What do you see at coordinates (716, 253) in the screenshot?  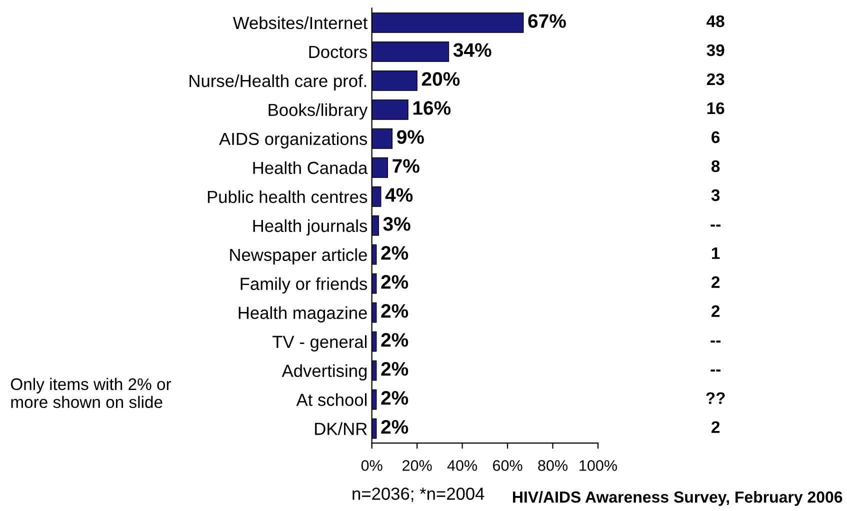 I see `text: 1` at bounding box center [716, 253].